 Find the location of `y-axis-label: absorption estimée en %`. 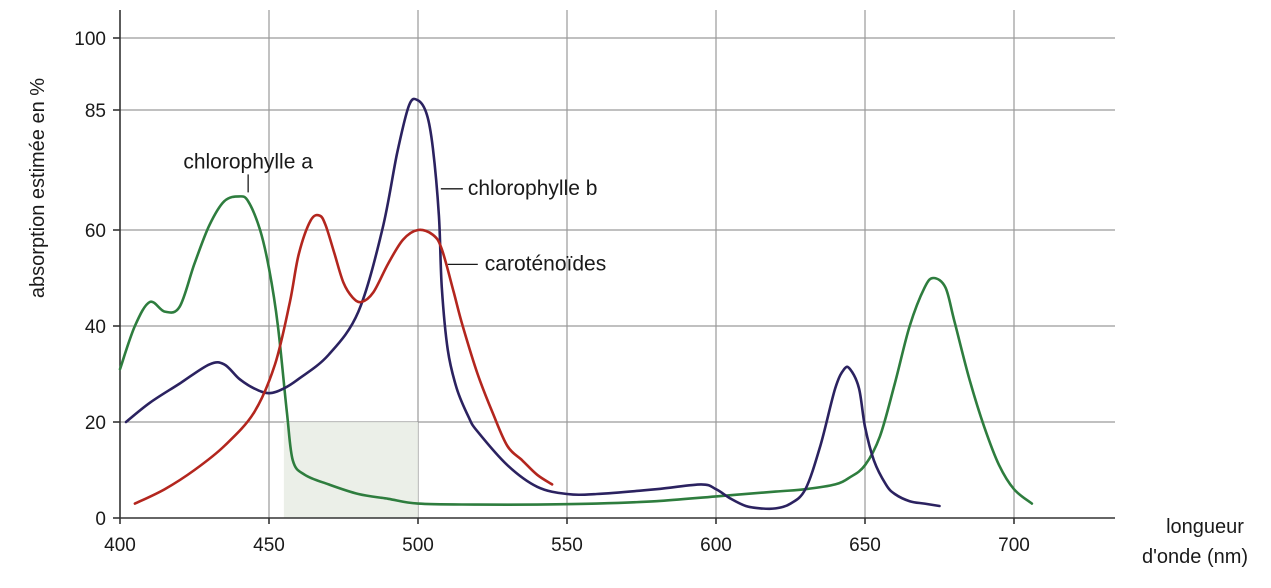

y-axis-label: absorption estimée en % is located at coordinates (38, 188).